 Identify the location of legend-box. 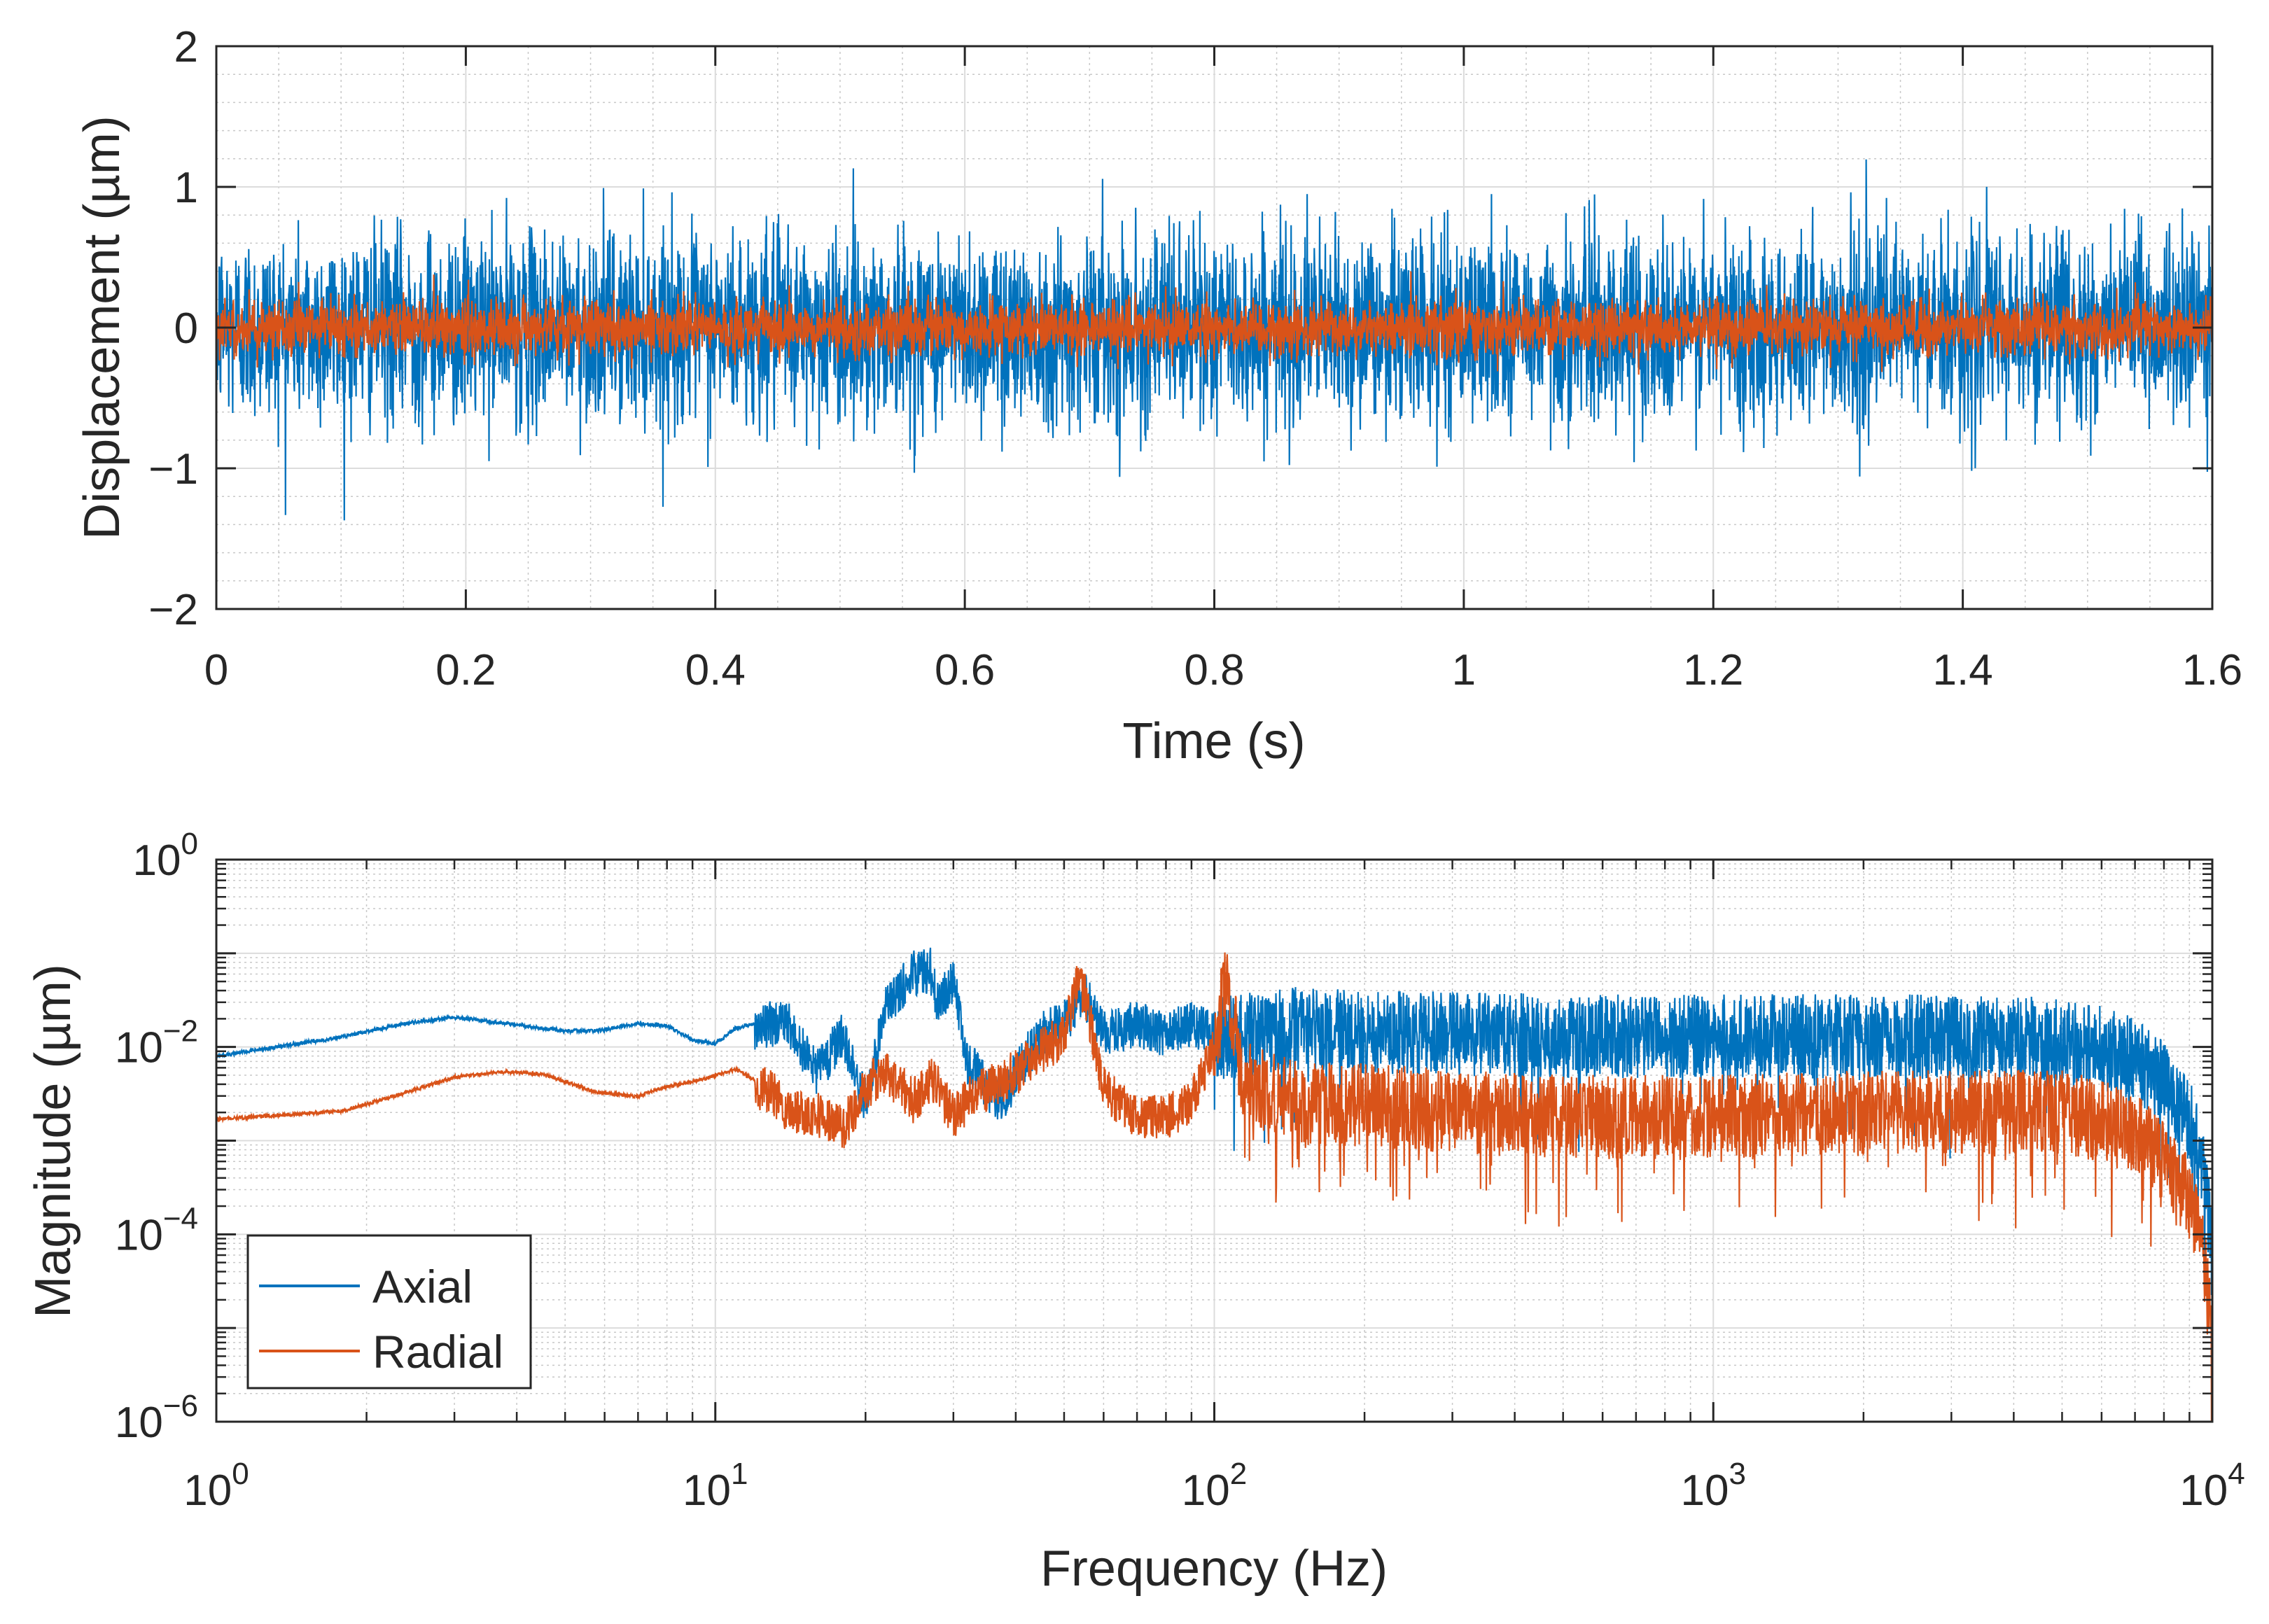
(389, 1312).